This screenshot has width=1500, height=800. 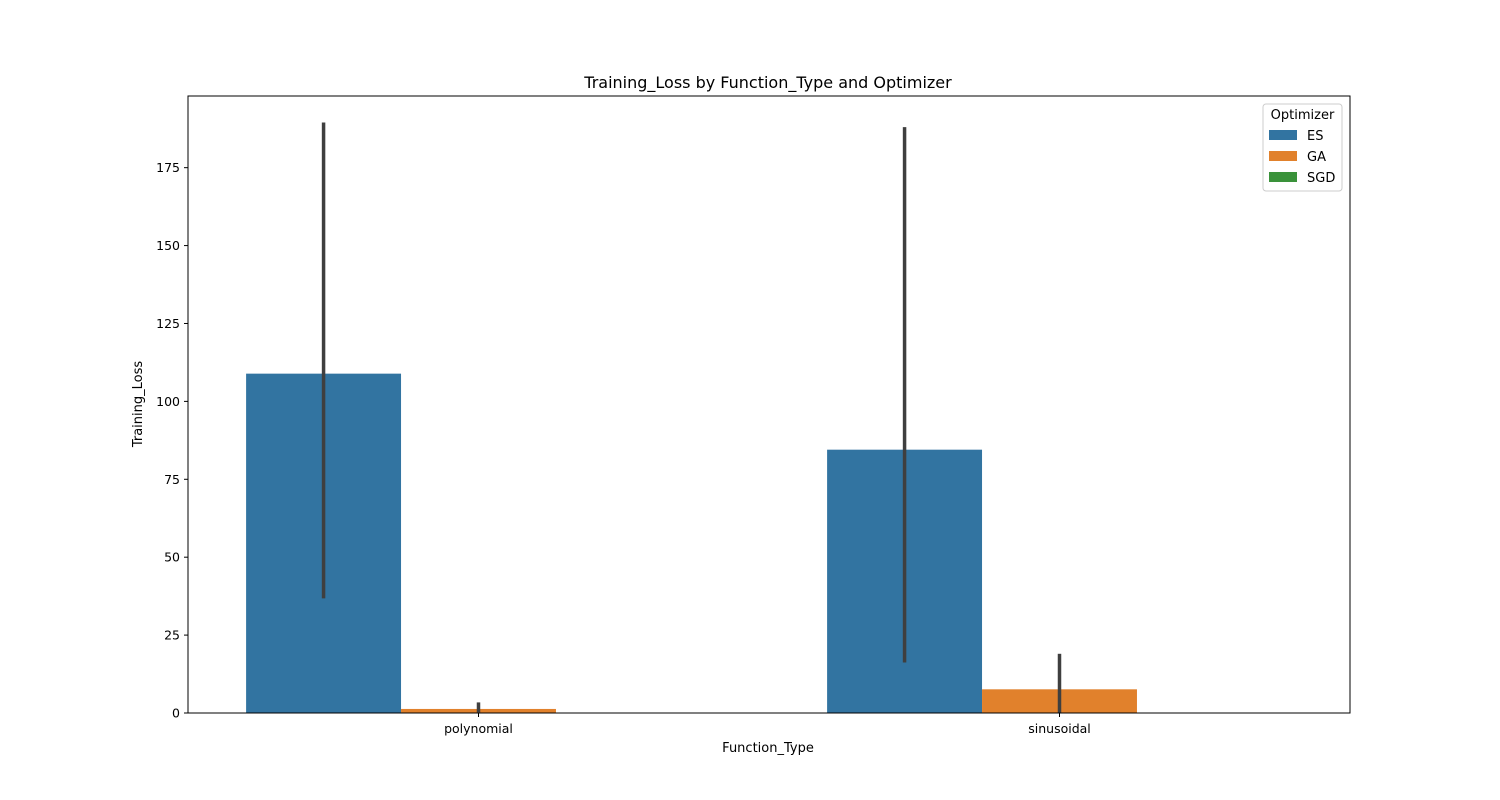 I want to click on y-tick-label: 25, so click(x=172, y=635).